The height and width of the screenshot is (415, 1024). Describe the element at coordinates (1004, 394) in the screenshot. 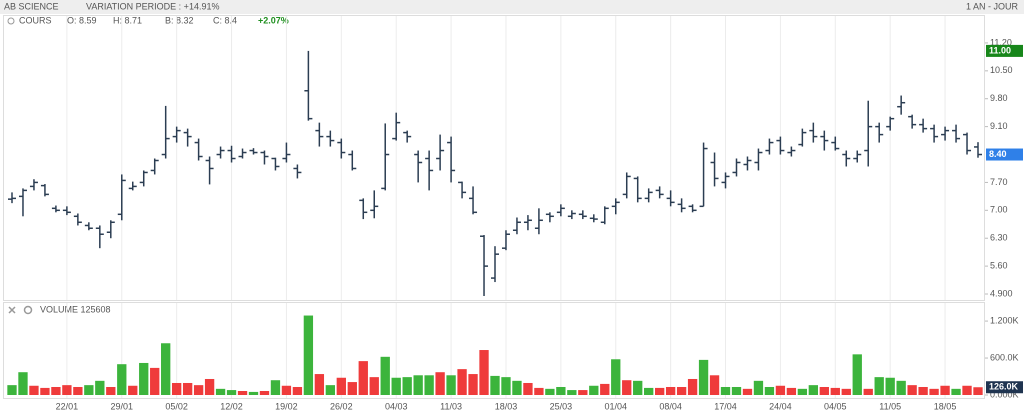

I see `y-tick-label: 0.000K` at that location.